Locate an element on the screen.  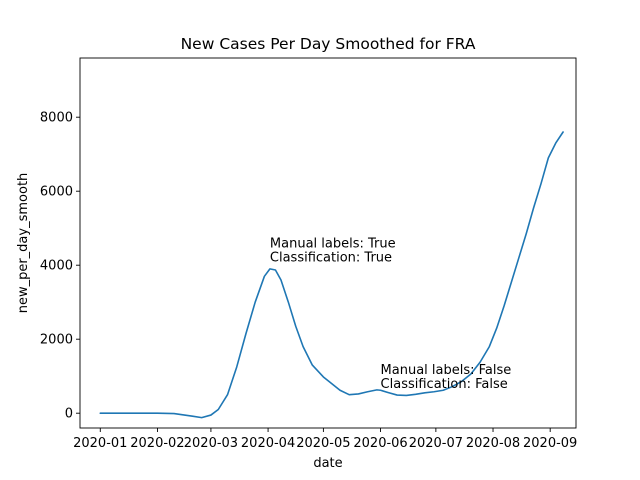
x-tick-label: 2020-03 is located at coordinates (211, 443).